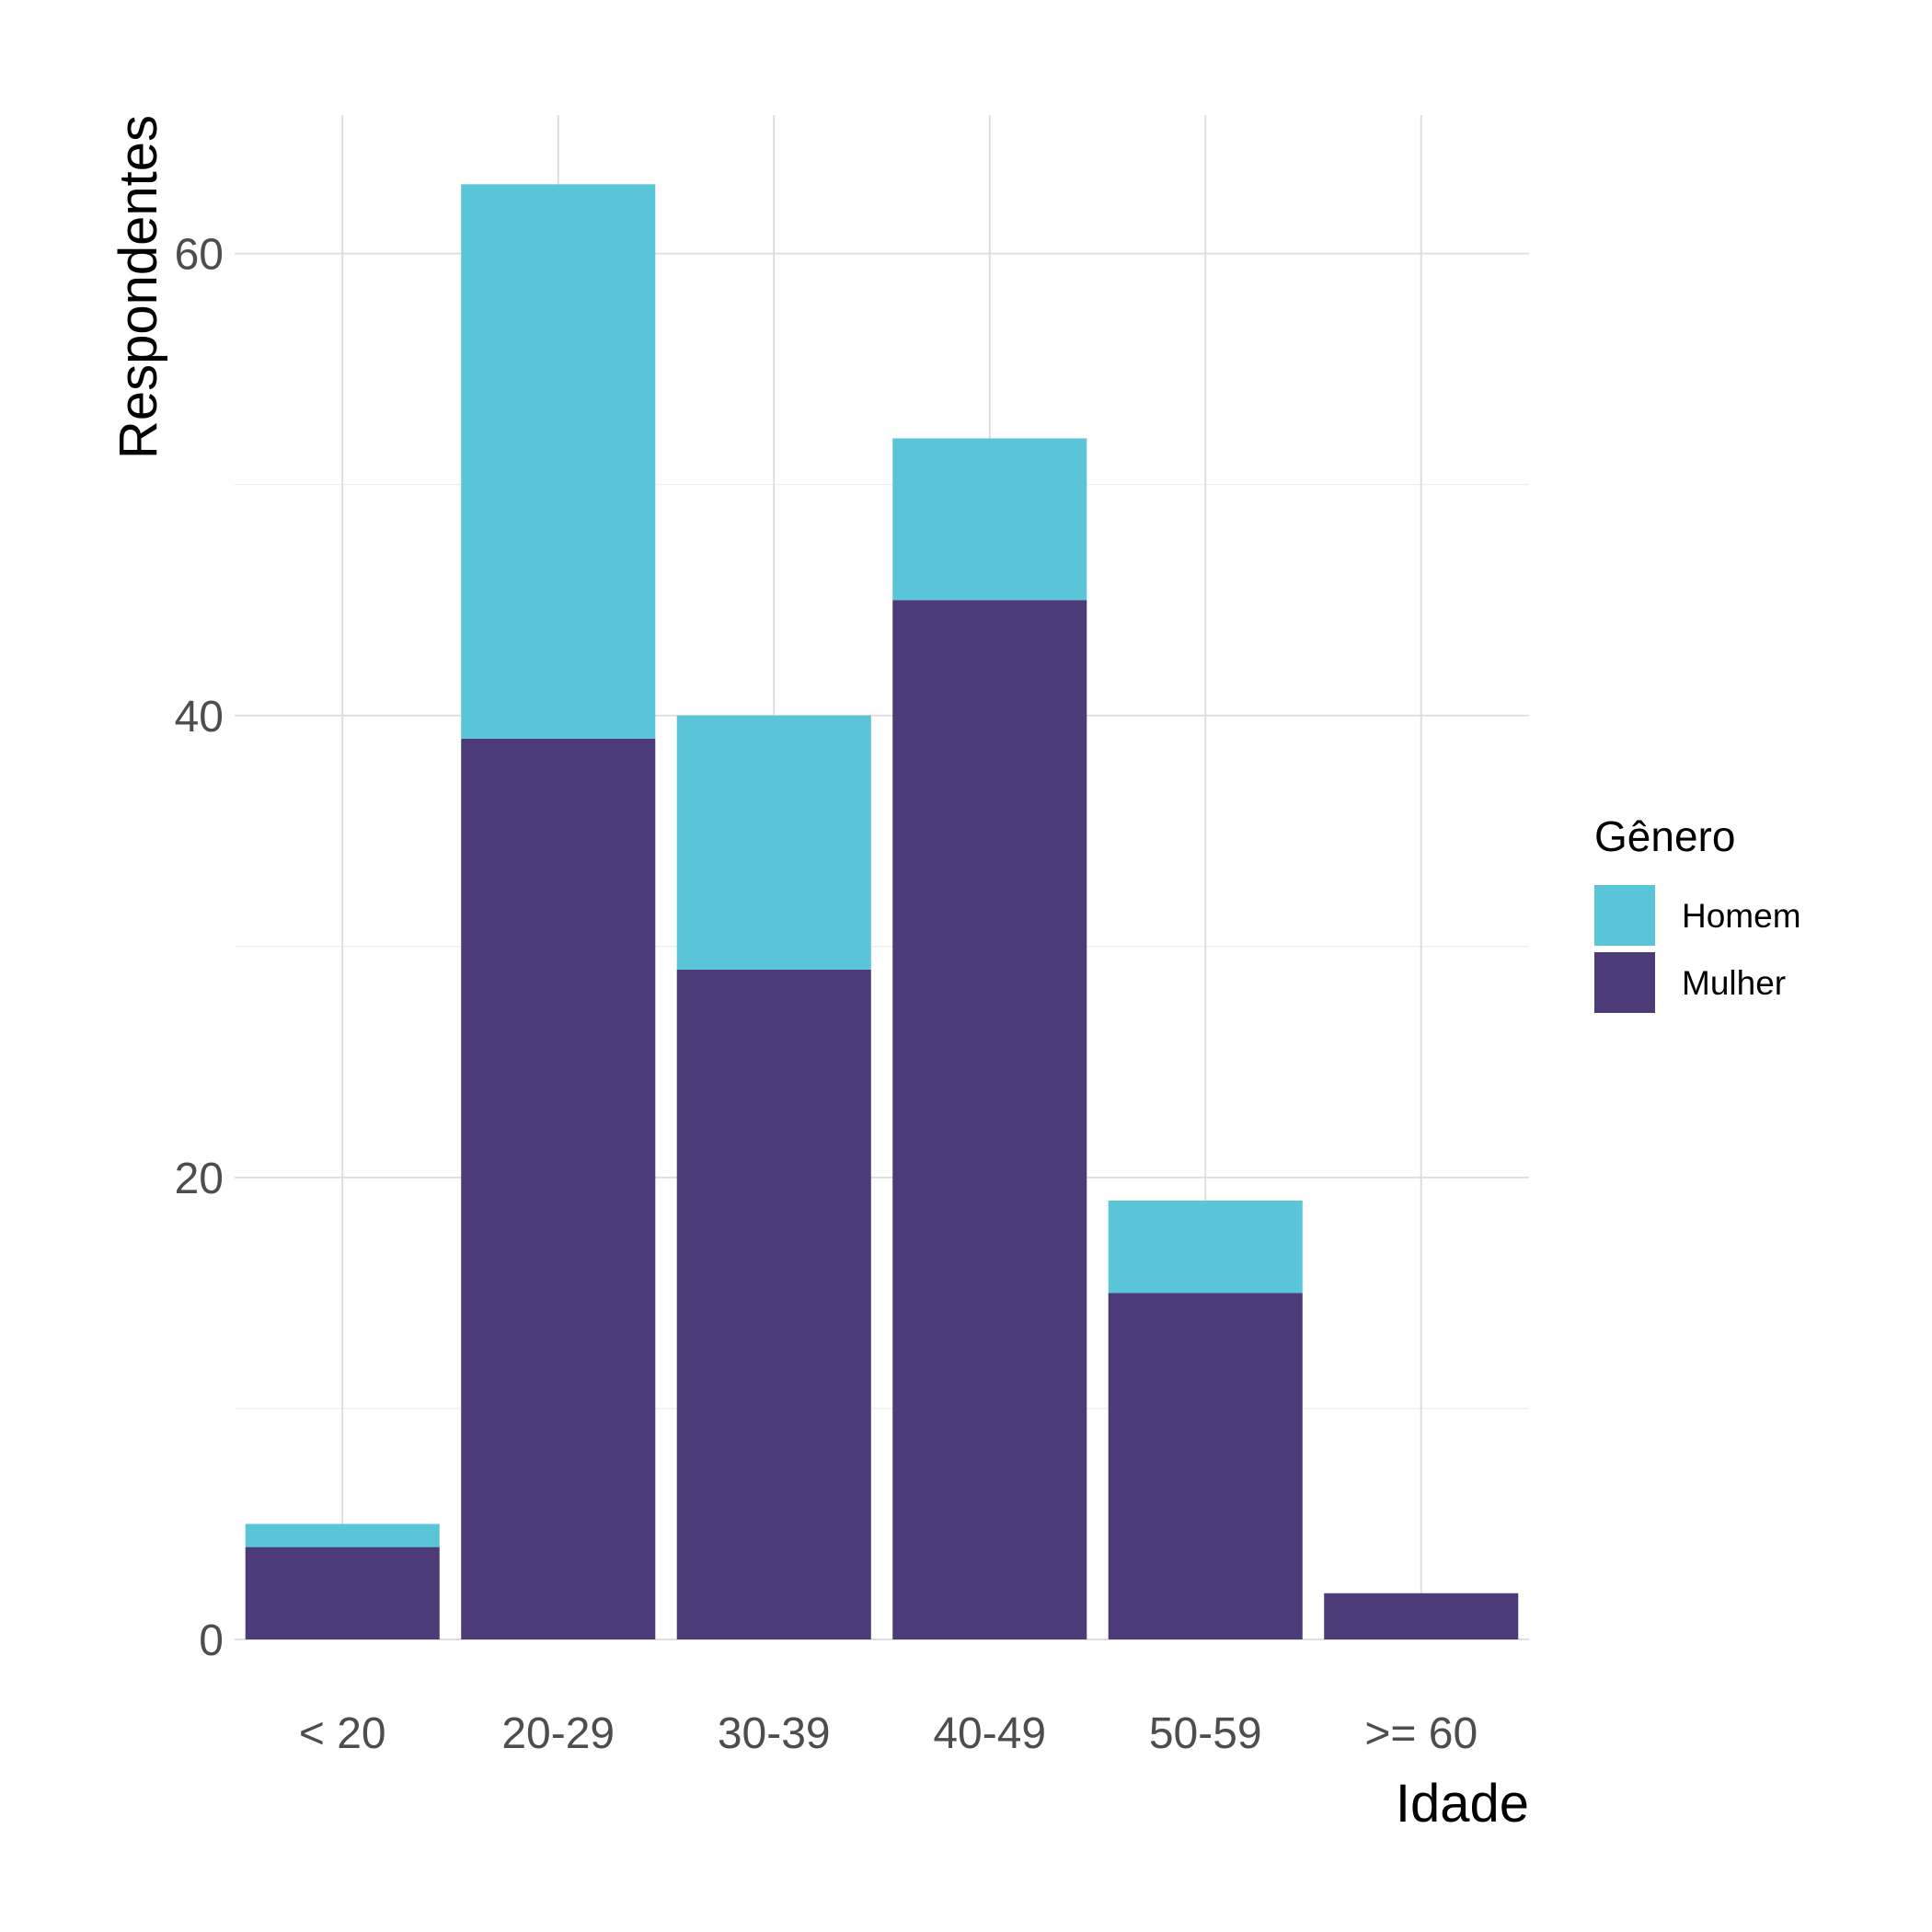 This screenshot has height=1932, width=1932. What do you see at coordinates (199, 948) in the screenshot?
I see `y-axis-ticks: 0 20 40 60` at bounding box center [199, 948].